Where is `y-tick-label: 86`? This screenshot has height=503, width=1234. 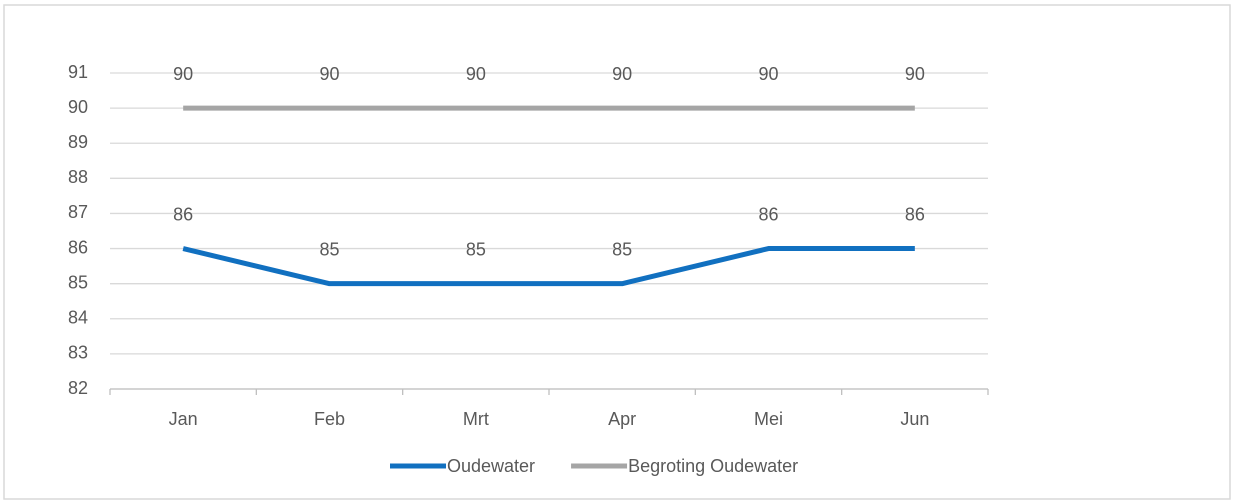
y-tick-label: 86 is located at coordinates (78, 247).